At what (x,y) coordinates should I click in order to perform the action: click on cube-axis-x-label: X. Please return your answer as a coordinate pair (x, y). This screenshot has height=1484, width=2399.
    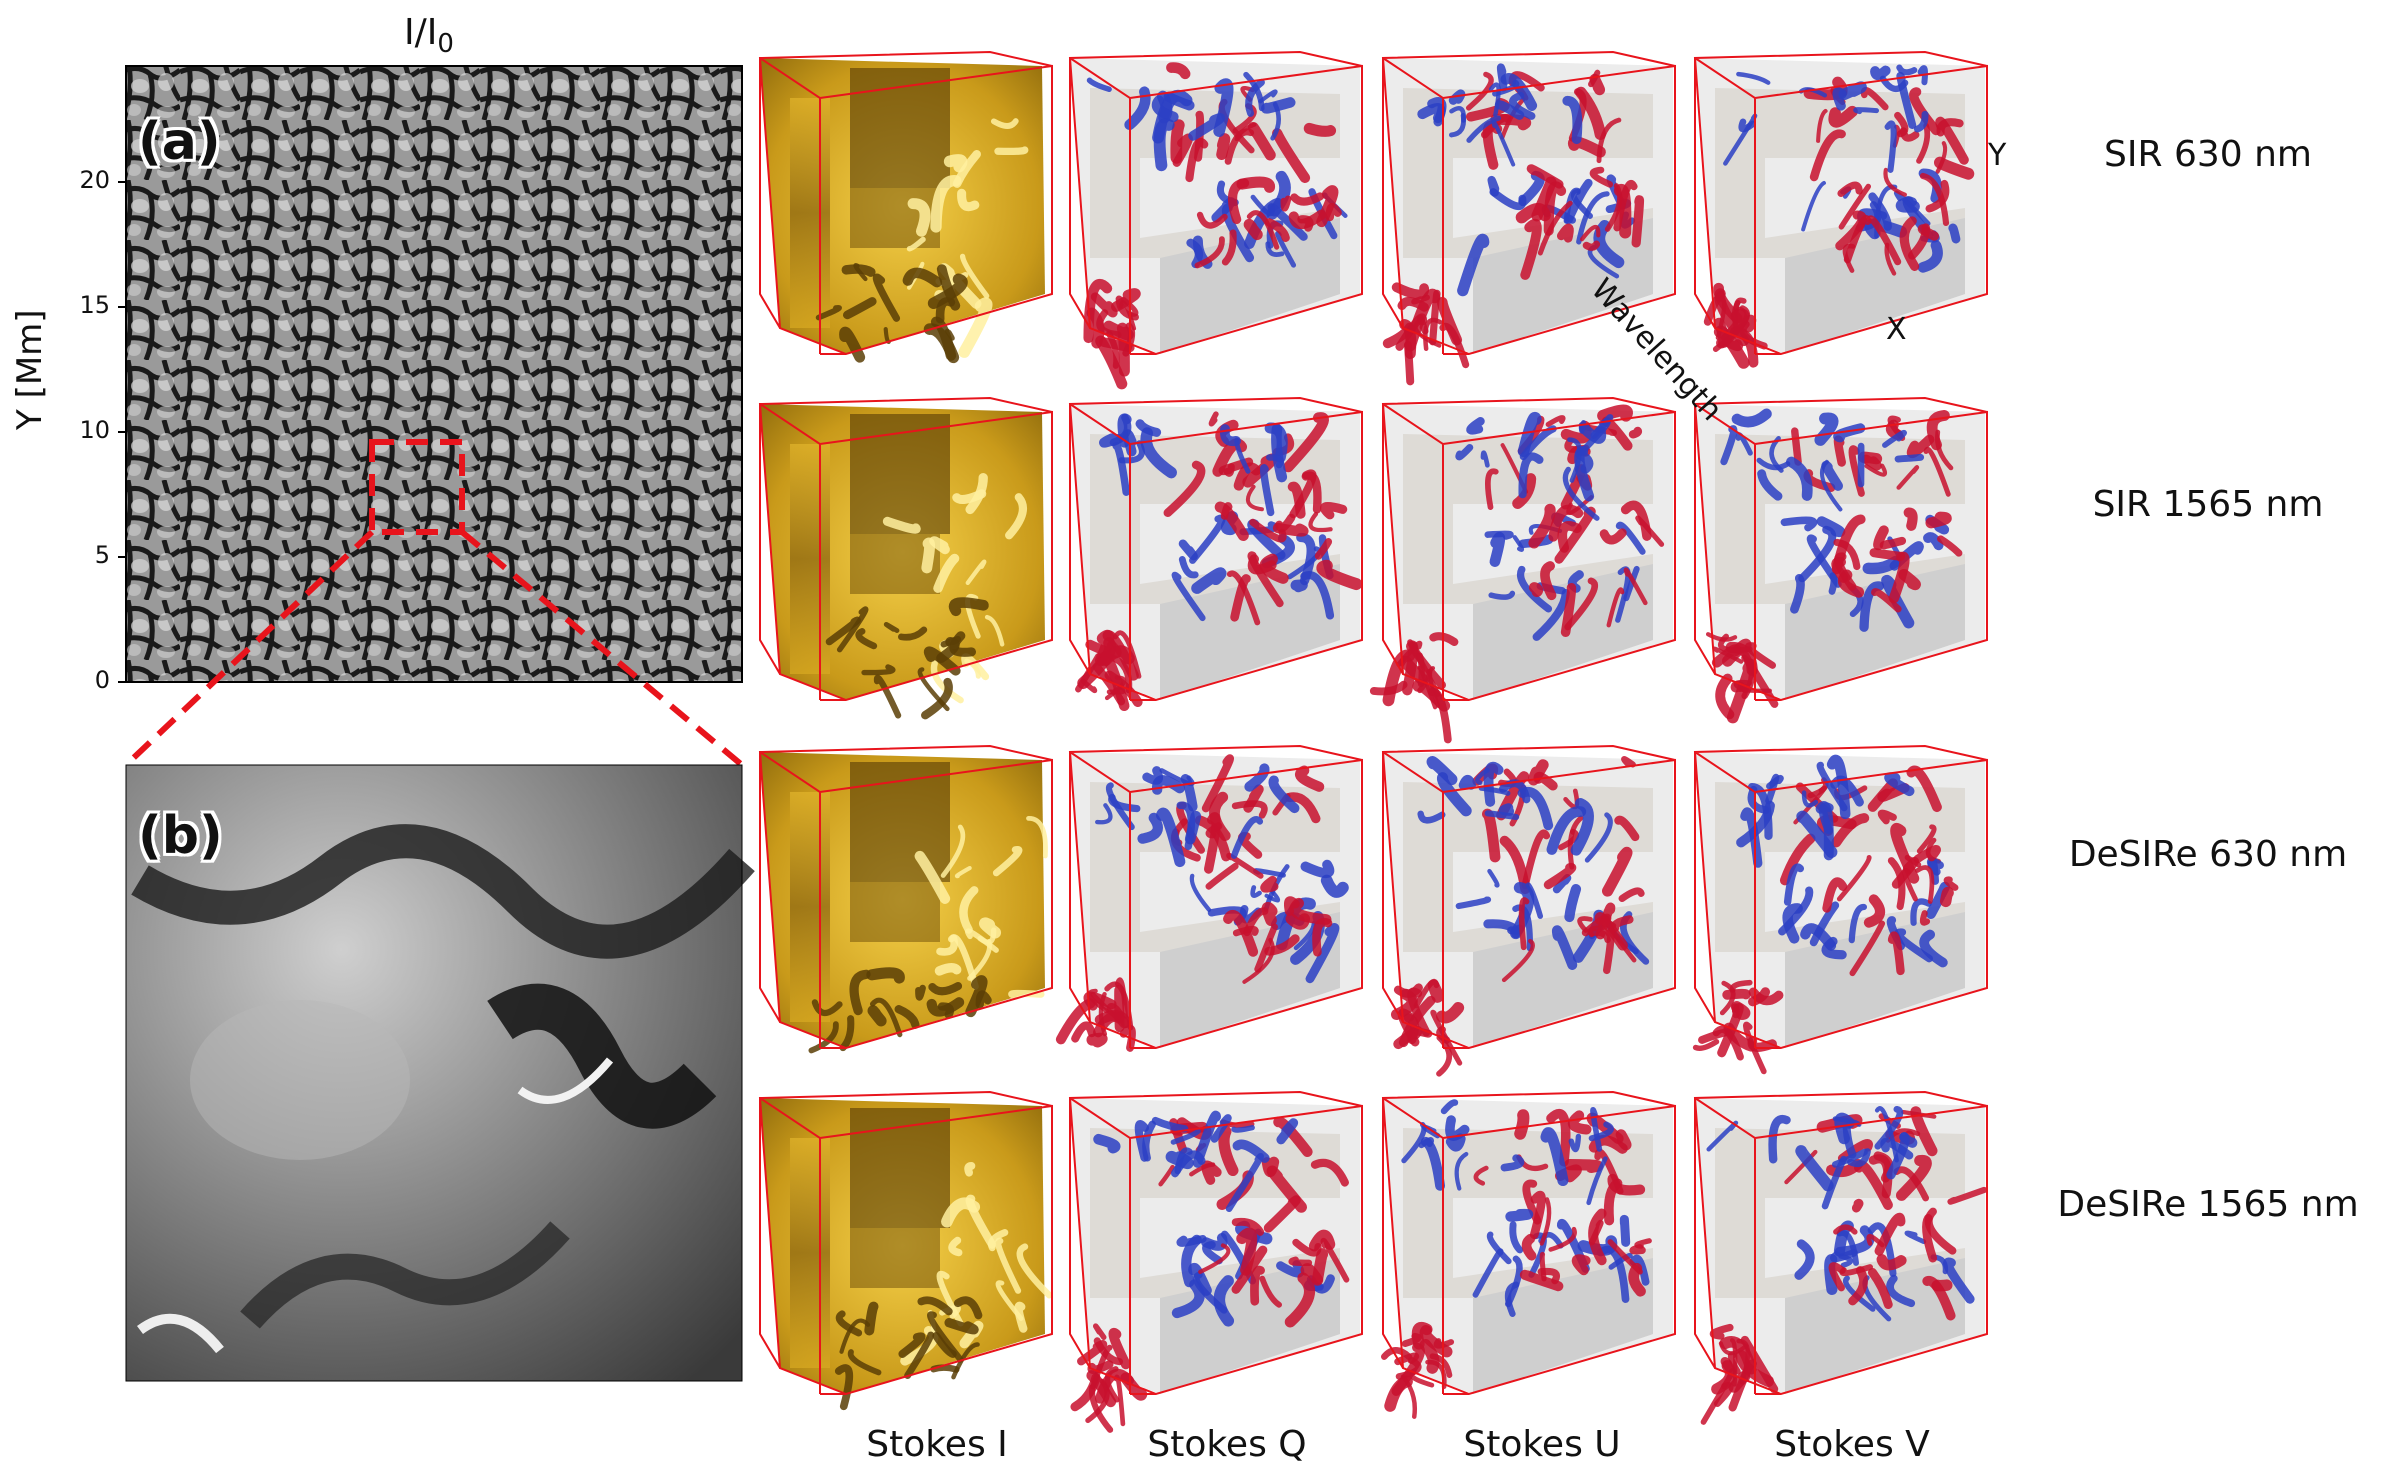
    Looking at the image, I should click on (1896, 329).